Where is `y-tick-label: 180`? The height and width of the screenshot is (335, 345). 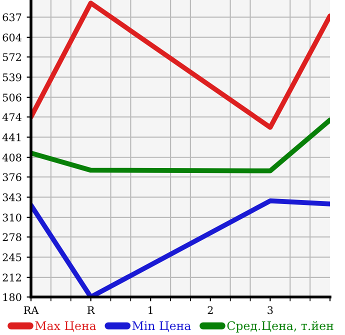
y-tick-label: 180 is located at coordinates (12, 297).